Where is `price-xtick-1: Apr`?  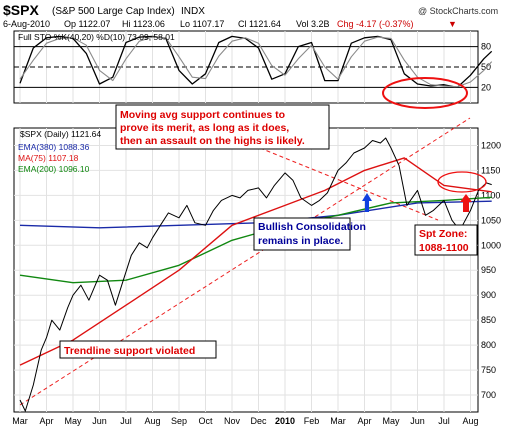
price-xtick-1: Apr is located at coordinates (46, 421).